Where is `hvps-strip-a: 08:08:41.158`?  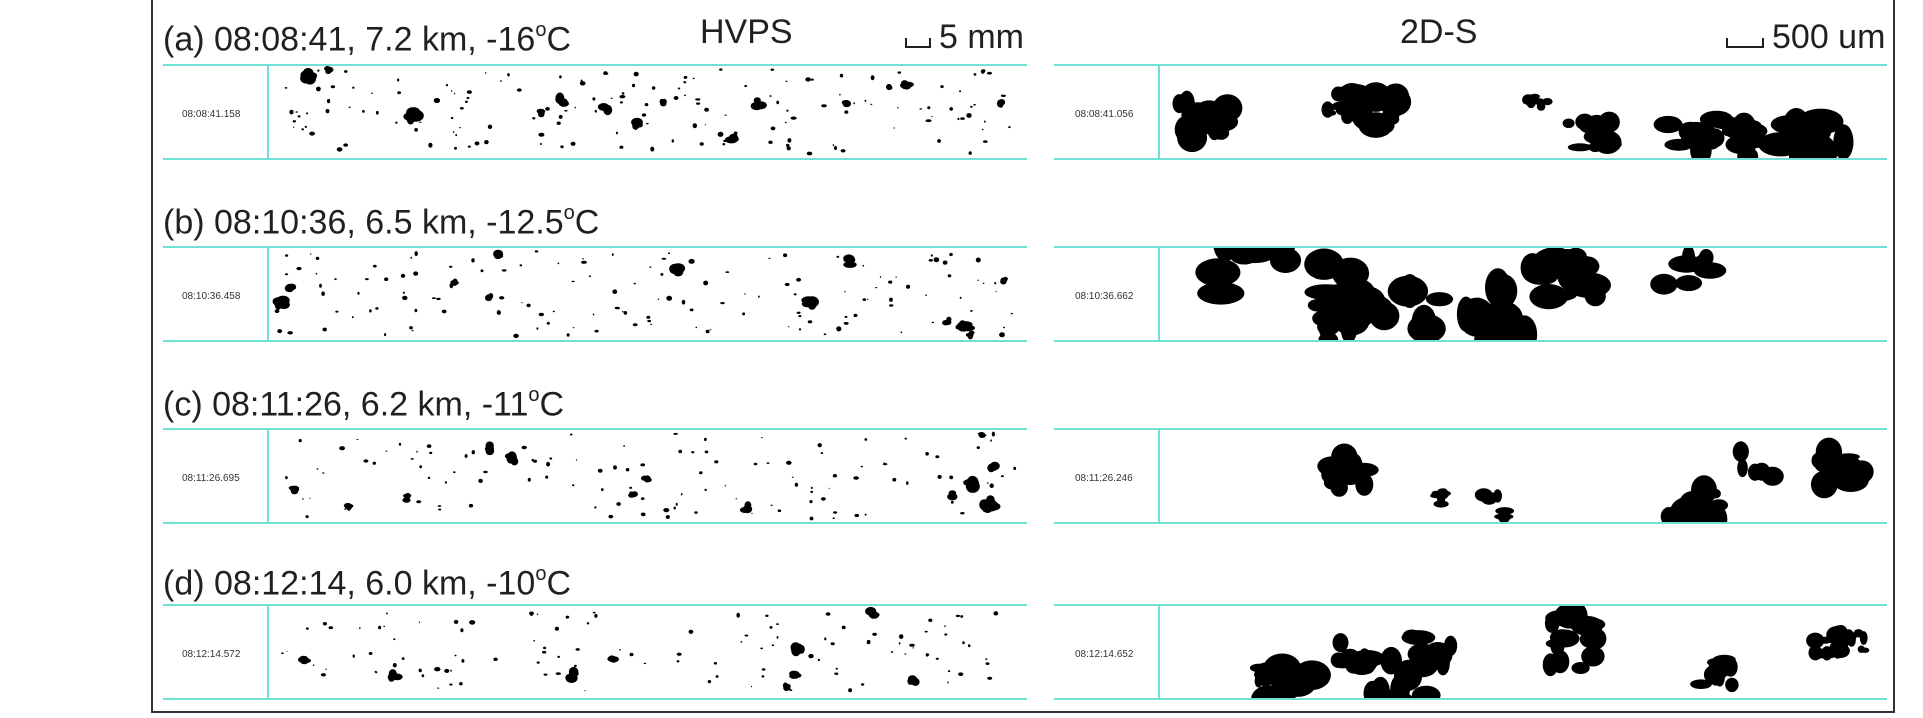 hvps-strip-a: 08:08:41.158 is located at coordinates (595, 112).